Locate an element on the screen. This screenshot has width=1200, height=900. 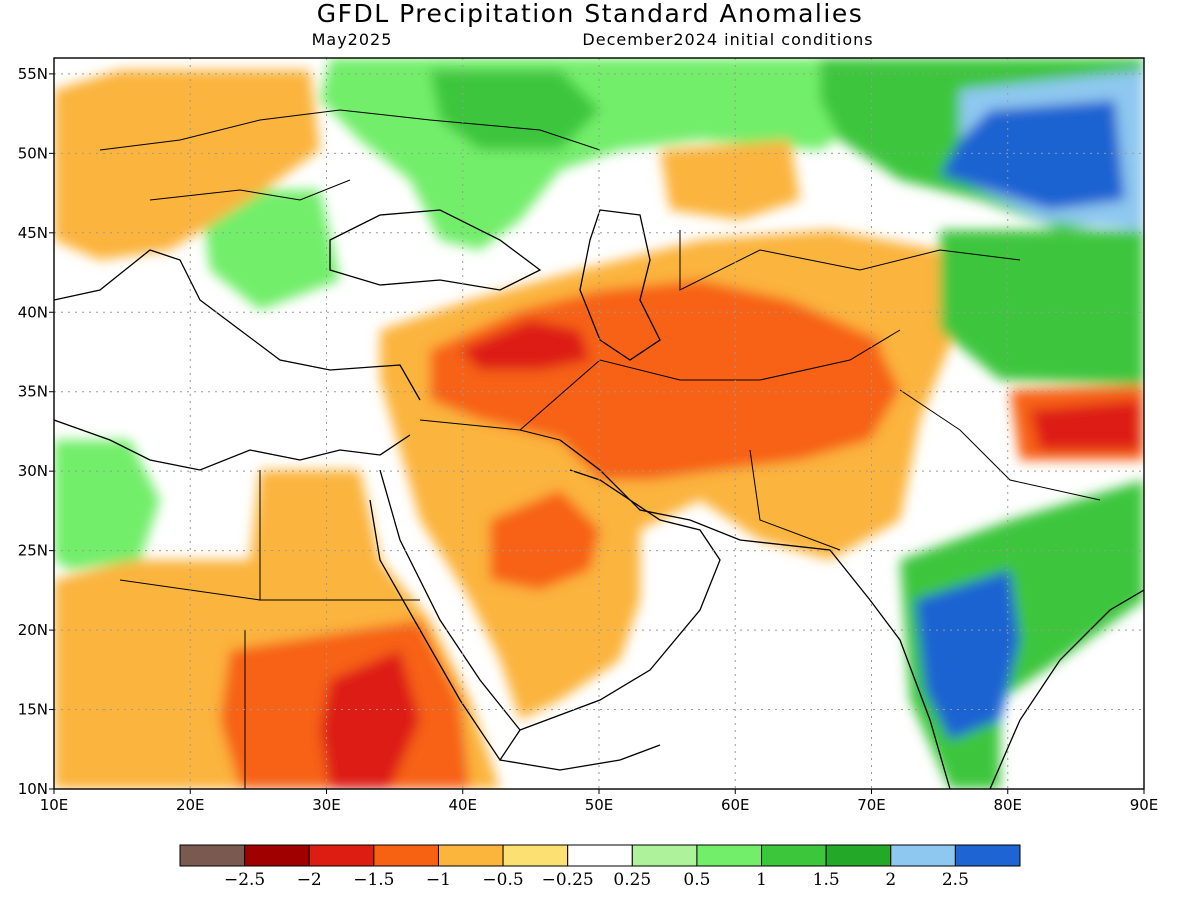
coast-india is located at coordinates (986, 669).